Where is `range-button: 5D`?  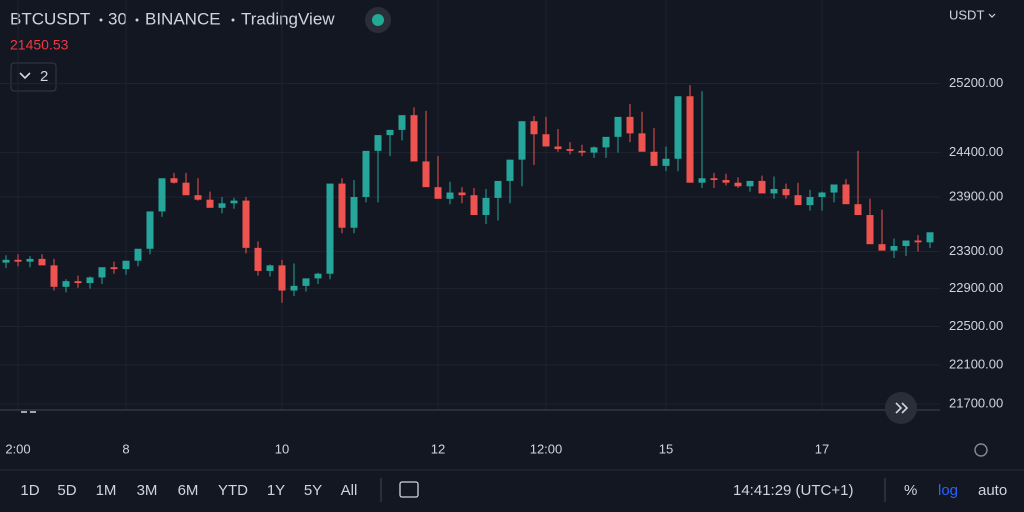
range-button: 5D is located at coordinates (66, 490).